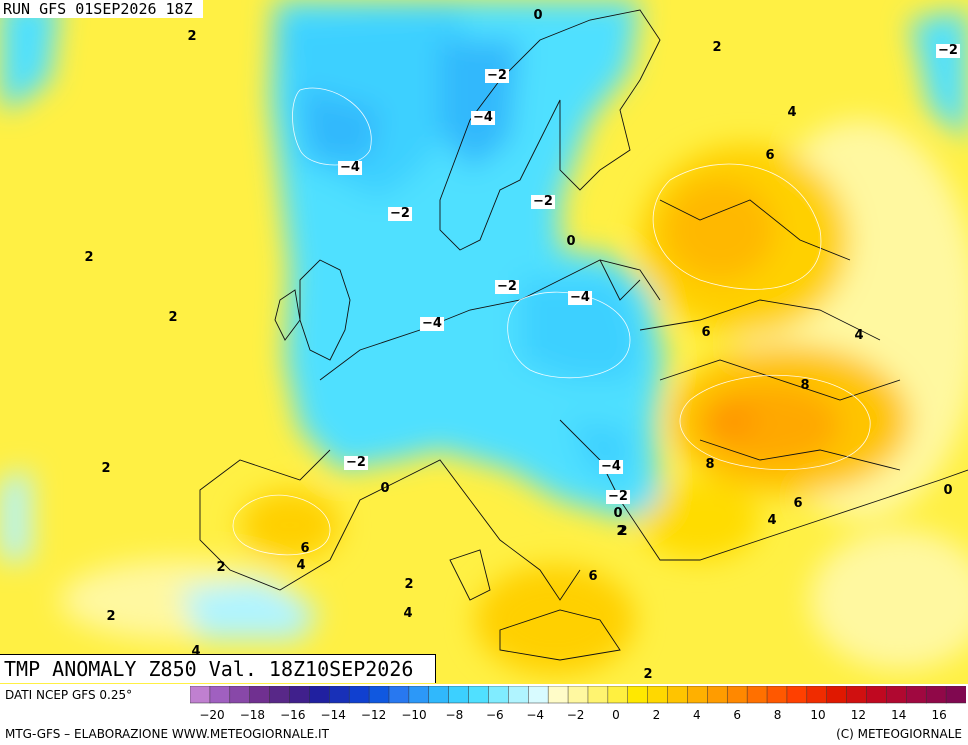 The width and height of the screenshot is (968, 745). Describe the element at coordinates (211, 715) in the screenshot. I see `colorbar-tick-label: −20` at that location.